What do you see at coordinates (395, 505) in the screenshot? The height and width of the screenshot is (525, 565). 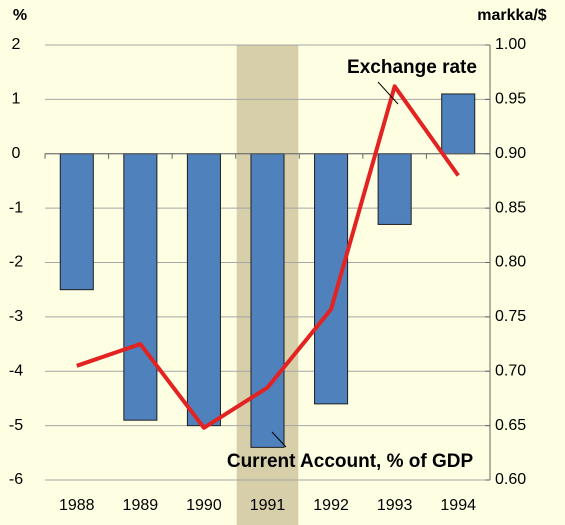 I see `x-tick-label: 1993` at bounding box center [395, 505].